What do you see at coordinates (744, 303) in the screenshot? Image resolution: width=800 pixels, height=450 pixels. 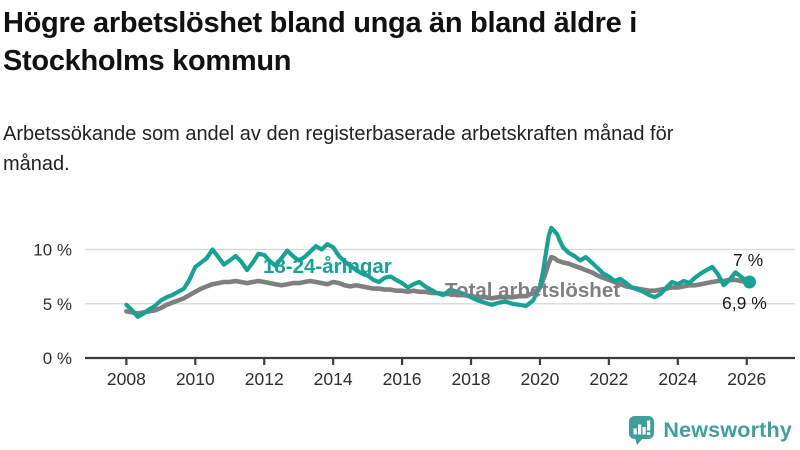 I see `end-value-label-total: 6,9 %` at bounding box center [744, 303].